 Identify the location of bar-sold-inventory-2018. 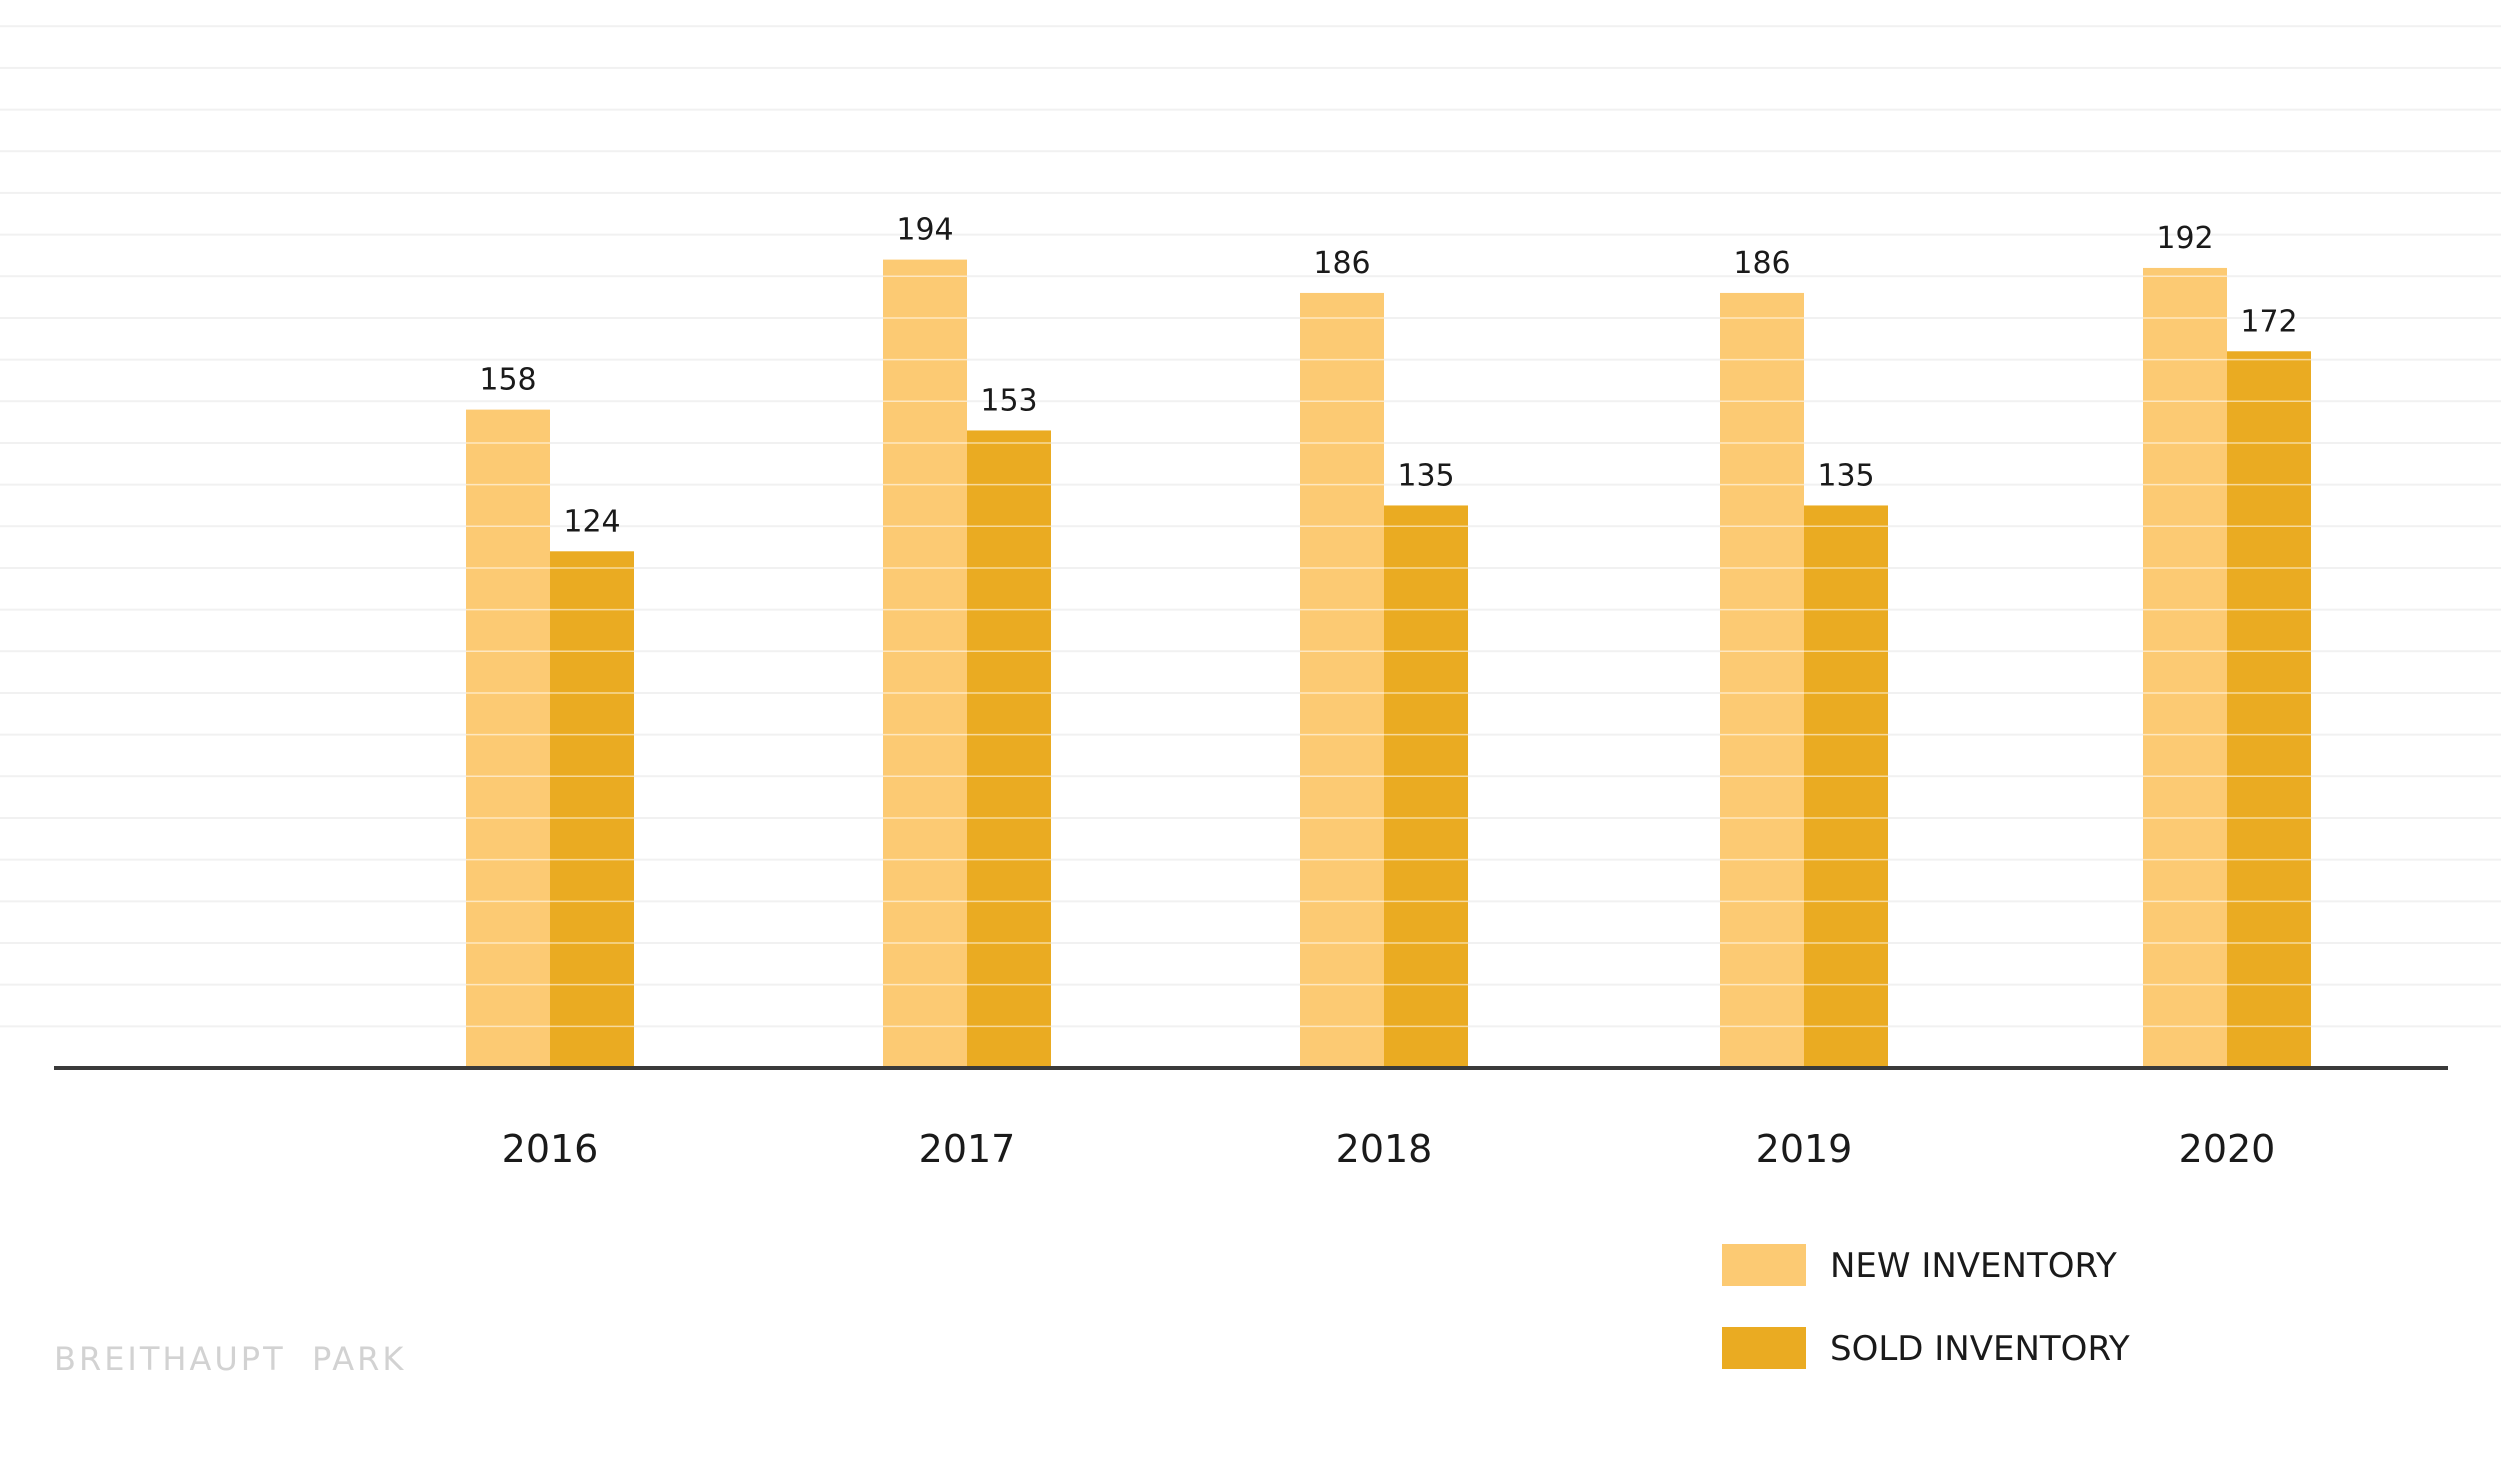
(1426, 787).